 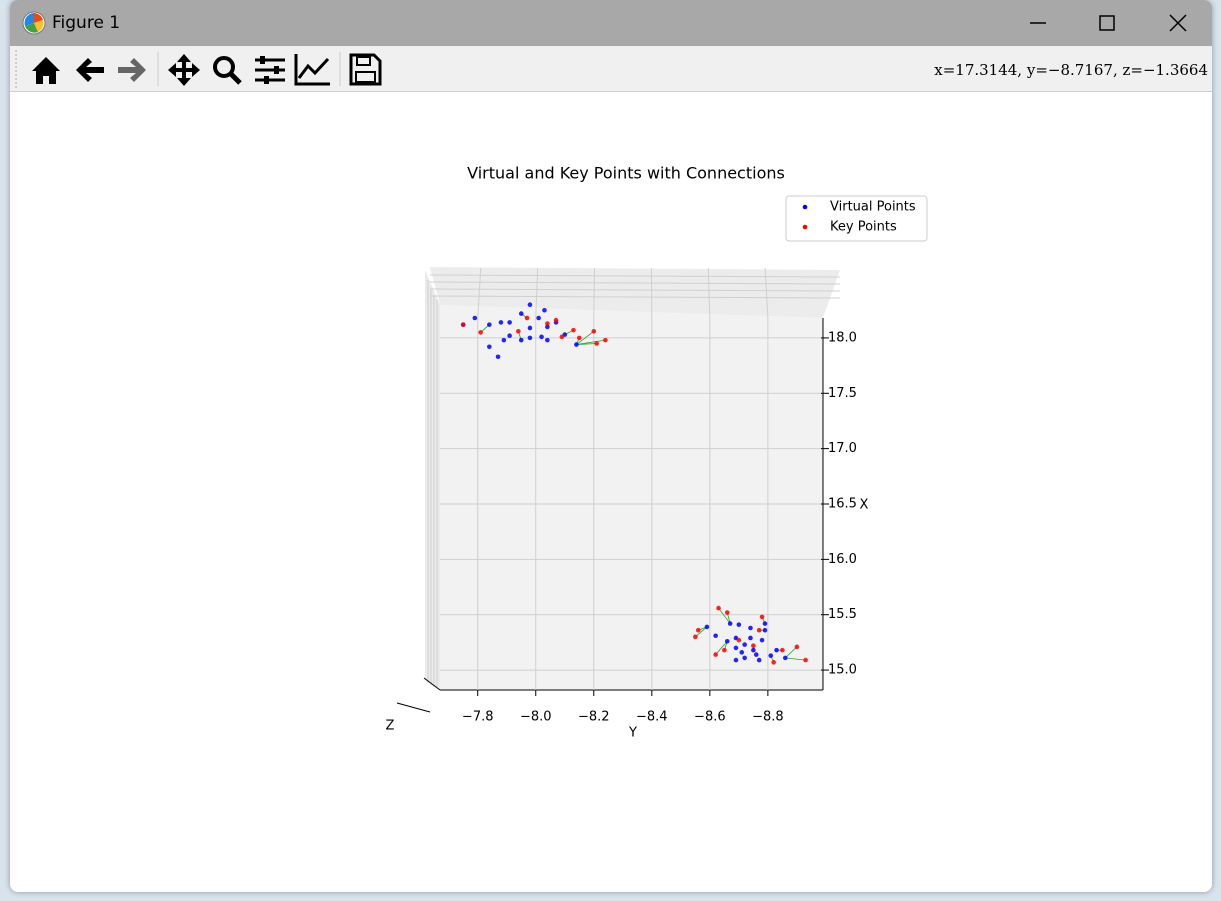 What do you see at coordinates (842, 559) in the screenshot?
I see `x-tick-label: 16.0` at bounding box center [842, 559].